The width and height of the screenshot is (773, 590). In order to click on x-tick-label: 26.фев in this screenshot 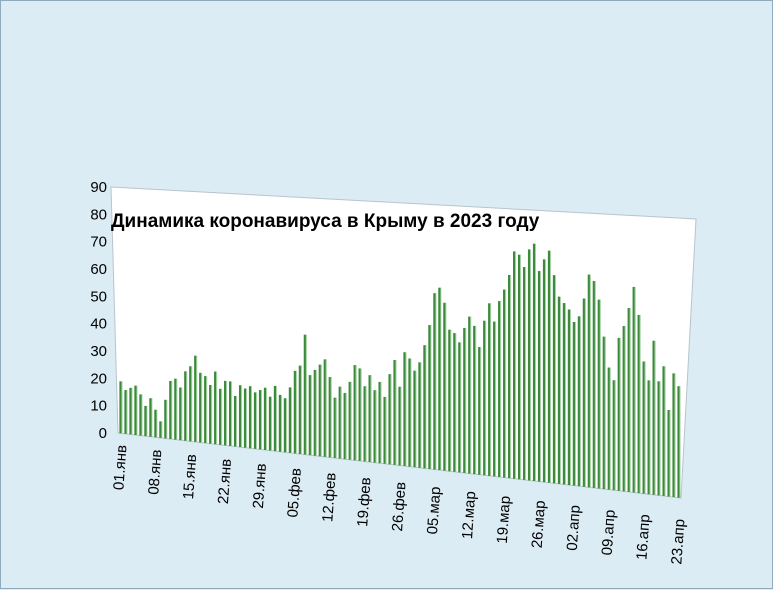, I will do `click(399, 506)`.